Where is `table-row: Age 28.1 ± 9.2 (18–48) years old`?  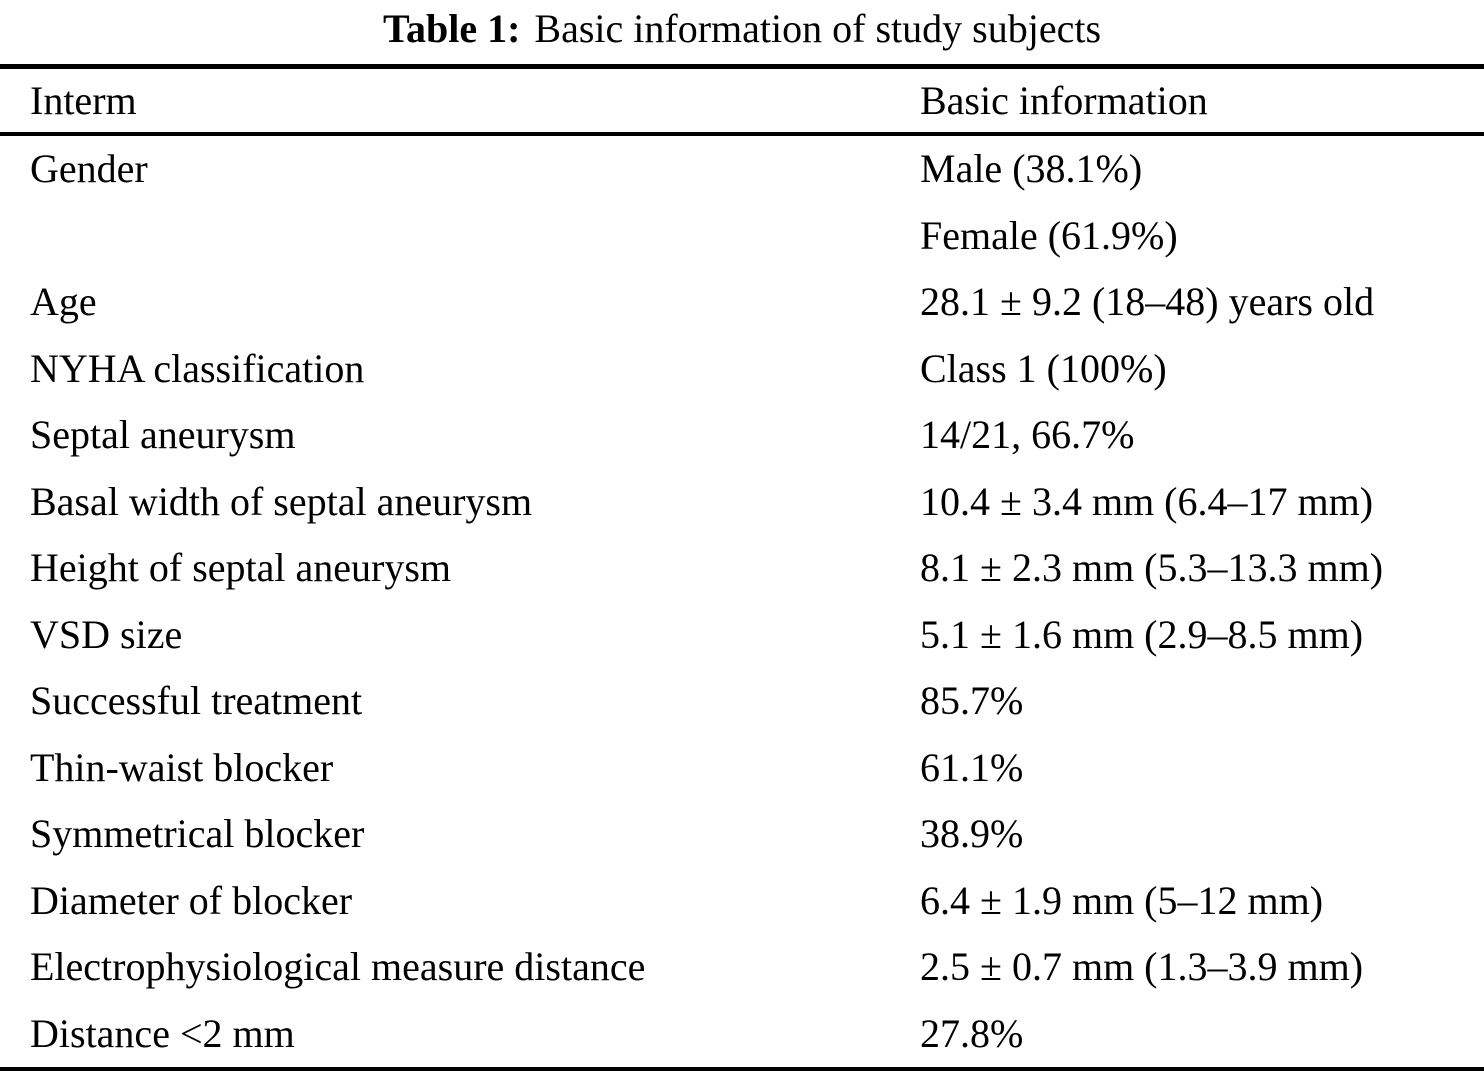 table-row: Age 28.1 ± 9.2 (18–48) years old is located at coordinates (742, 302).